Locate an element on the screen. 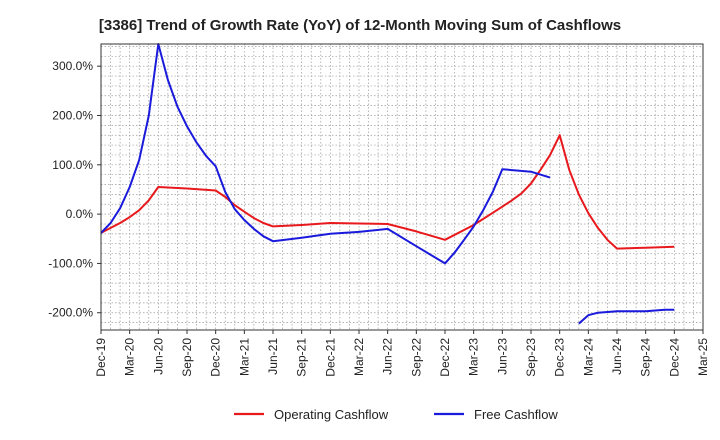 The image size is (720, 440). legend-label-free-cashflow: Free Cashflow is located at coordinates (516, 414).